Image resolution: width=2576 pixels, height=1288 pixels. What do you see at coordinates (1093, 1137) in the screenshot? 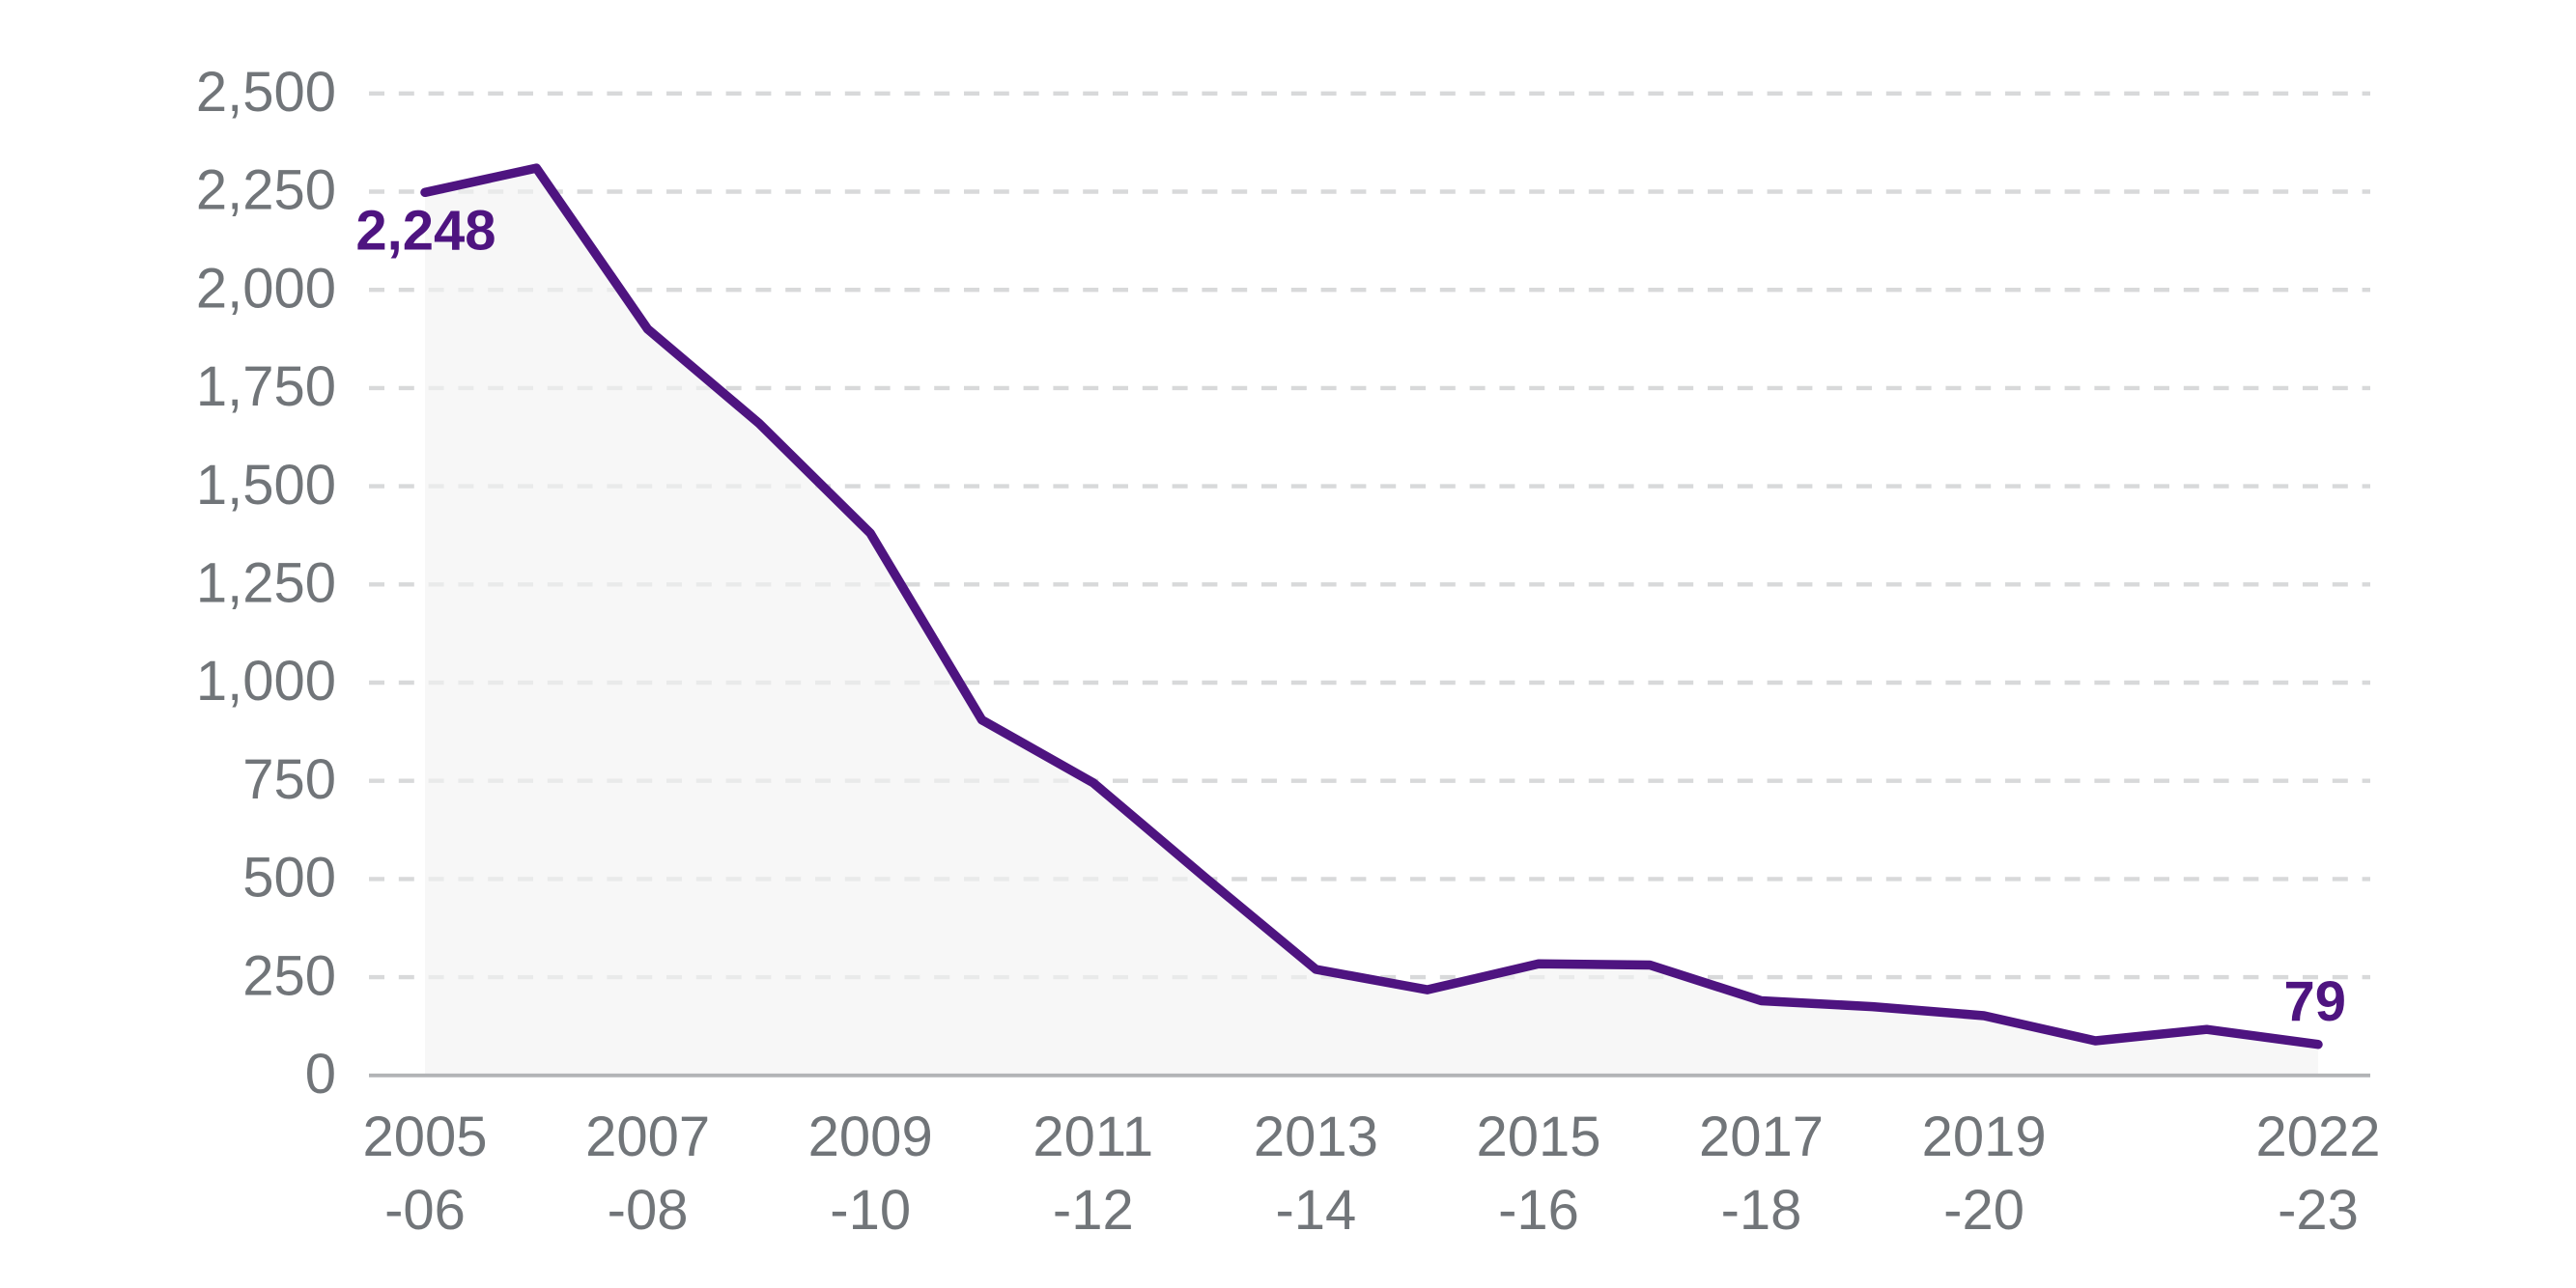
I see `svg-text: 2011` at bounding box center [1093, 1137].